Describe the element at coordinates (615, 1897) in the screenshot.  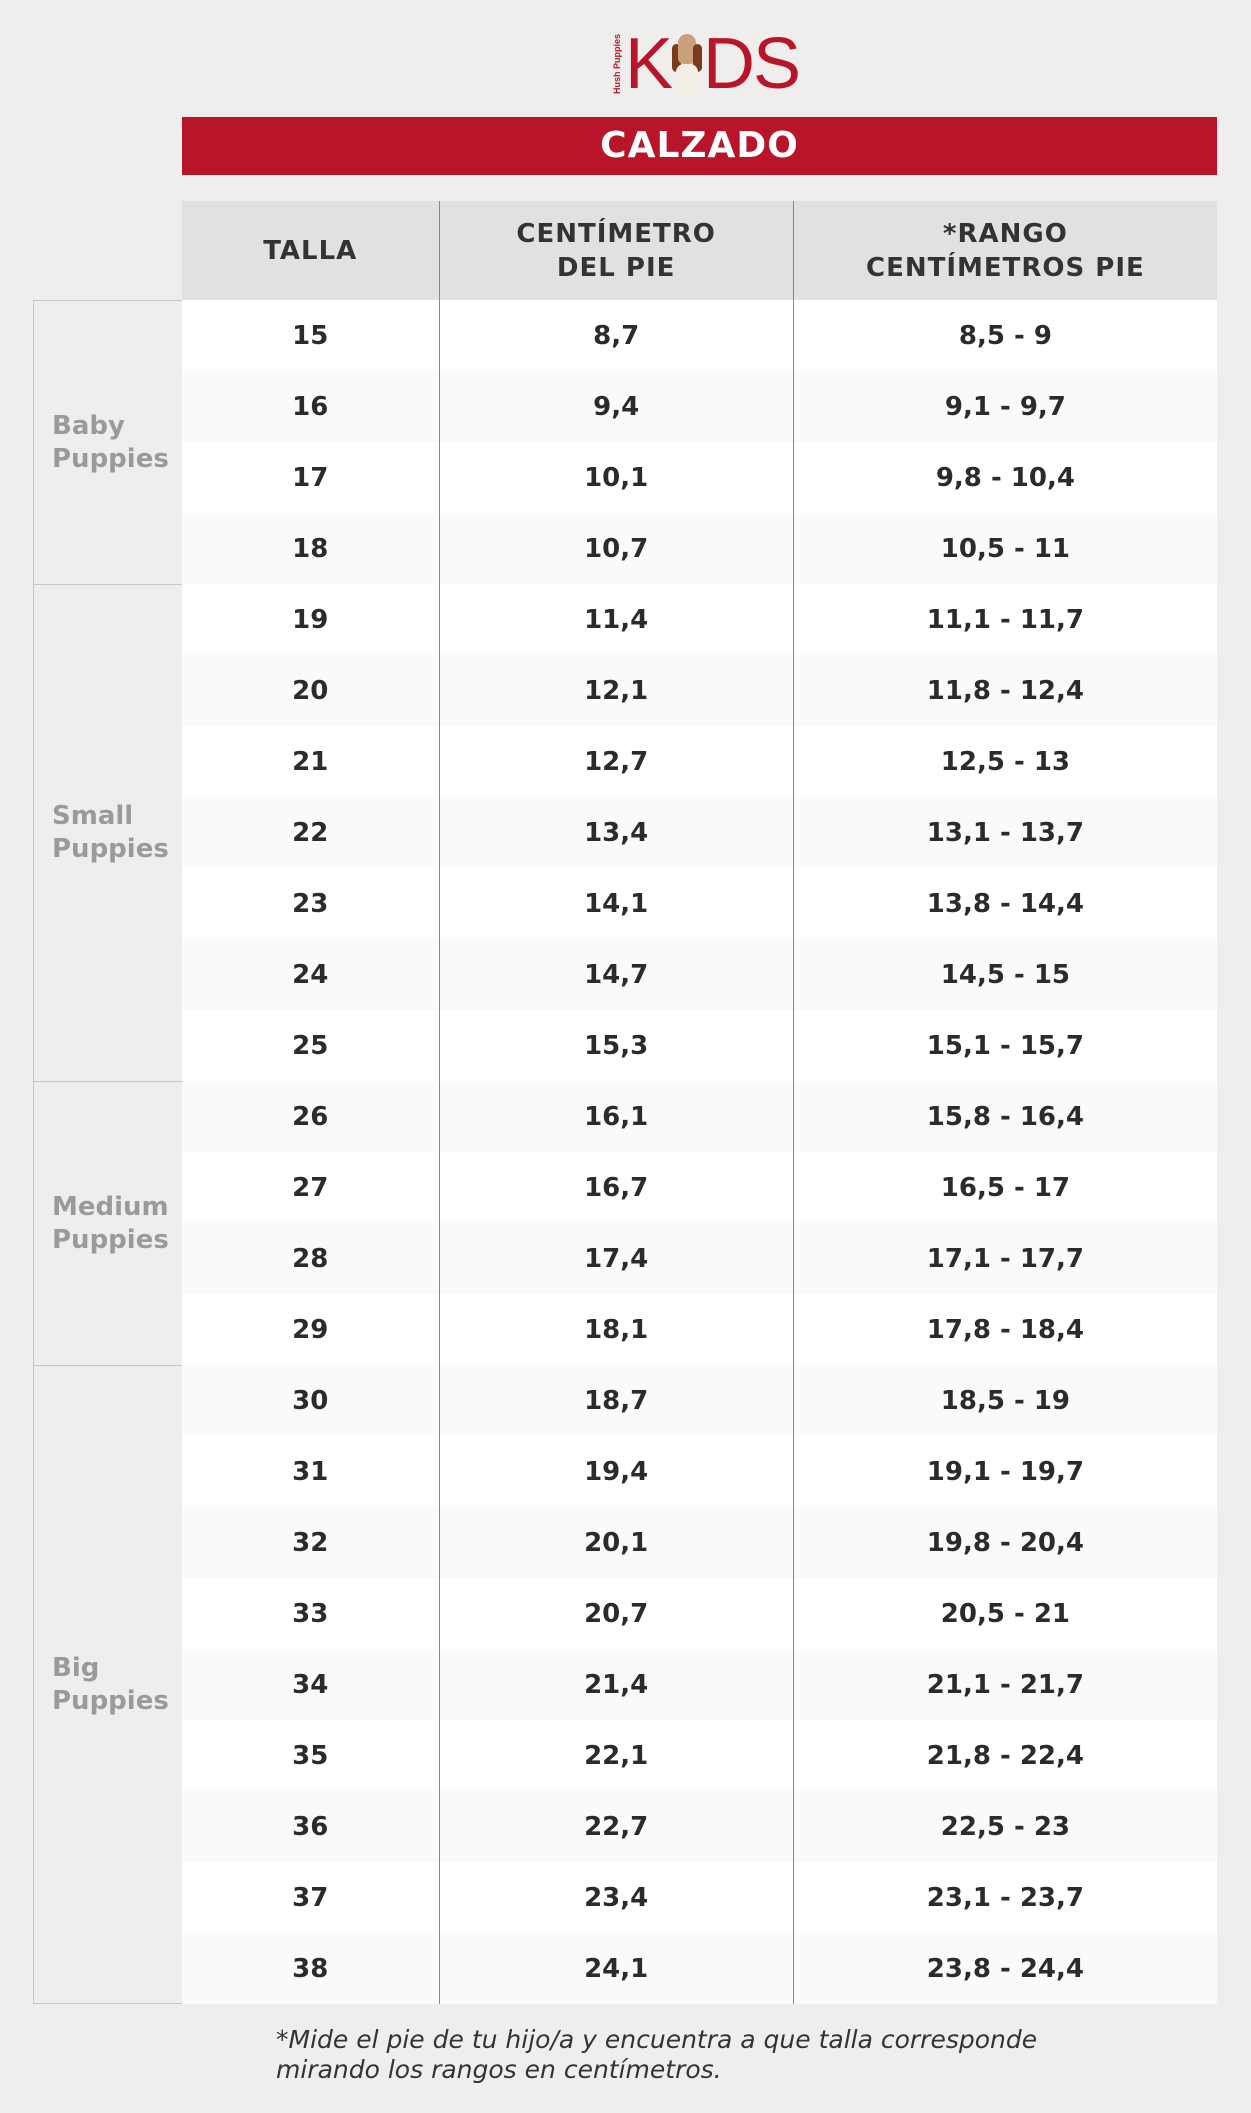
I see `cell-centimetro: 23,4` at that location.